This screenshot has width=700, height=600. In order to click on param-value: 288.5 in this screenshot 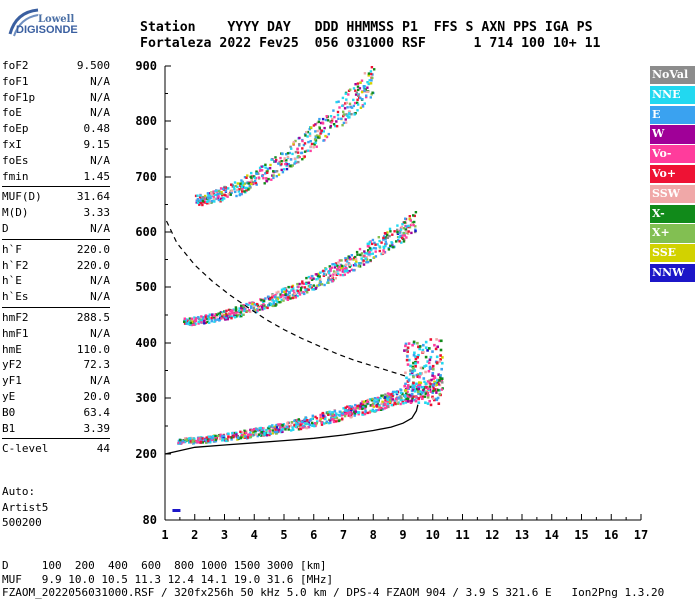, I will do `click(93, 317)`.